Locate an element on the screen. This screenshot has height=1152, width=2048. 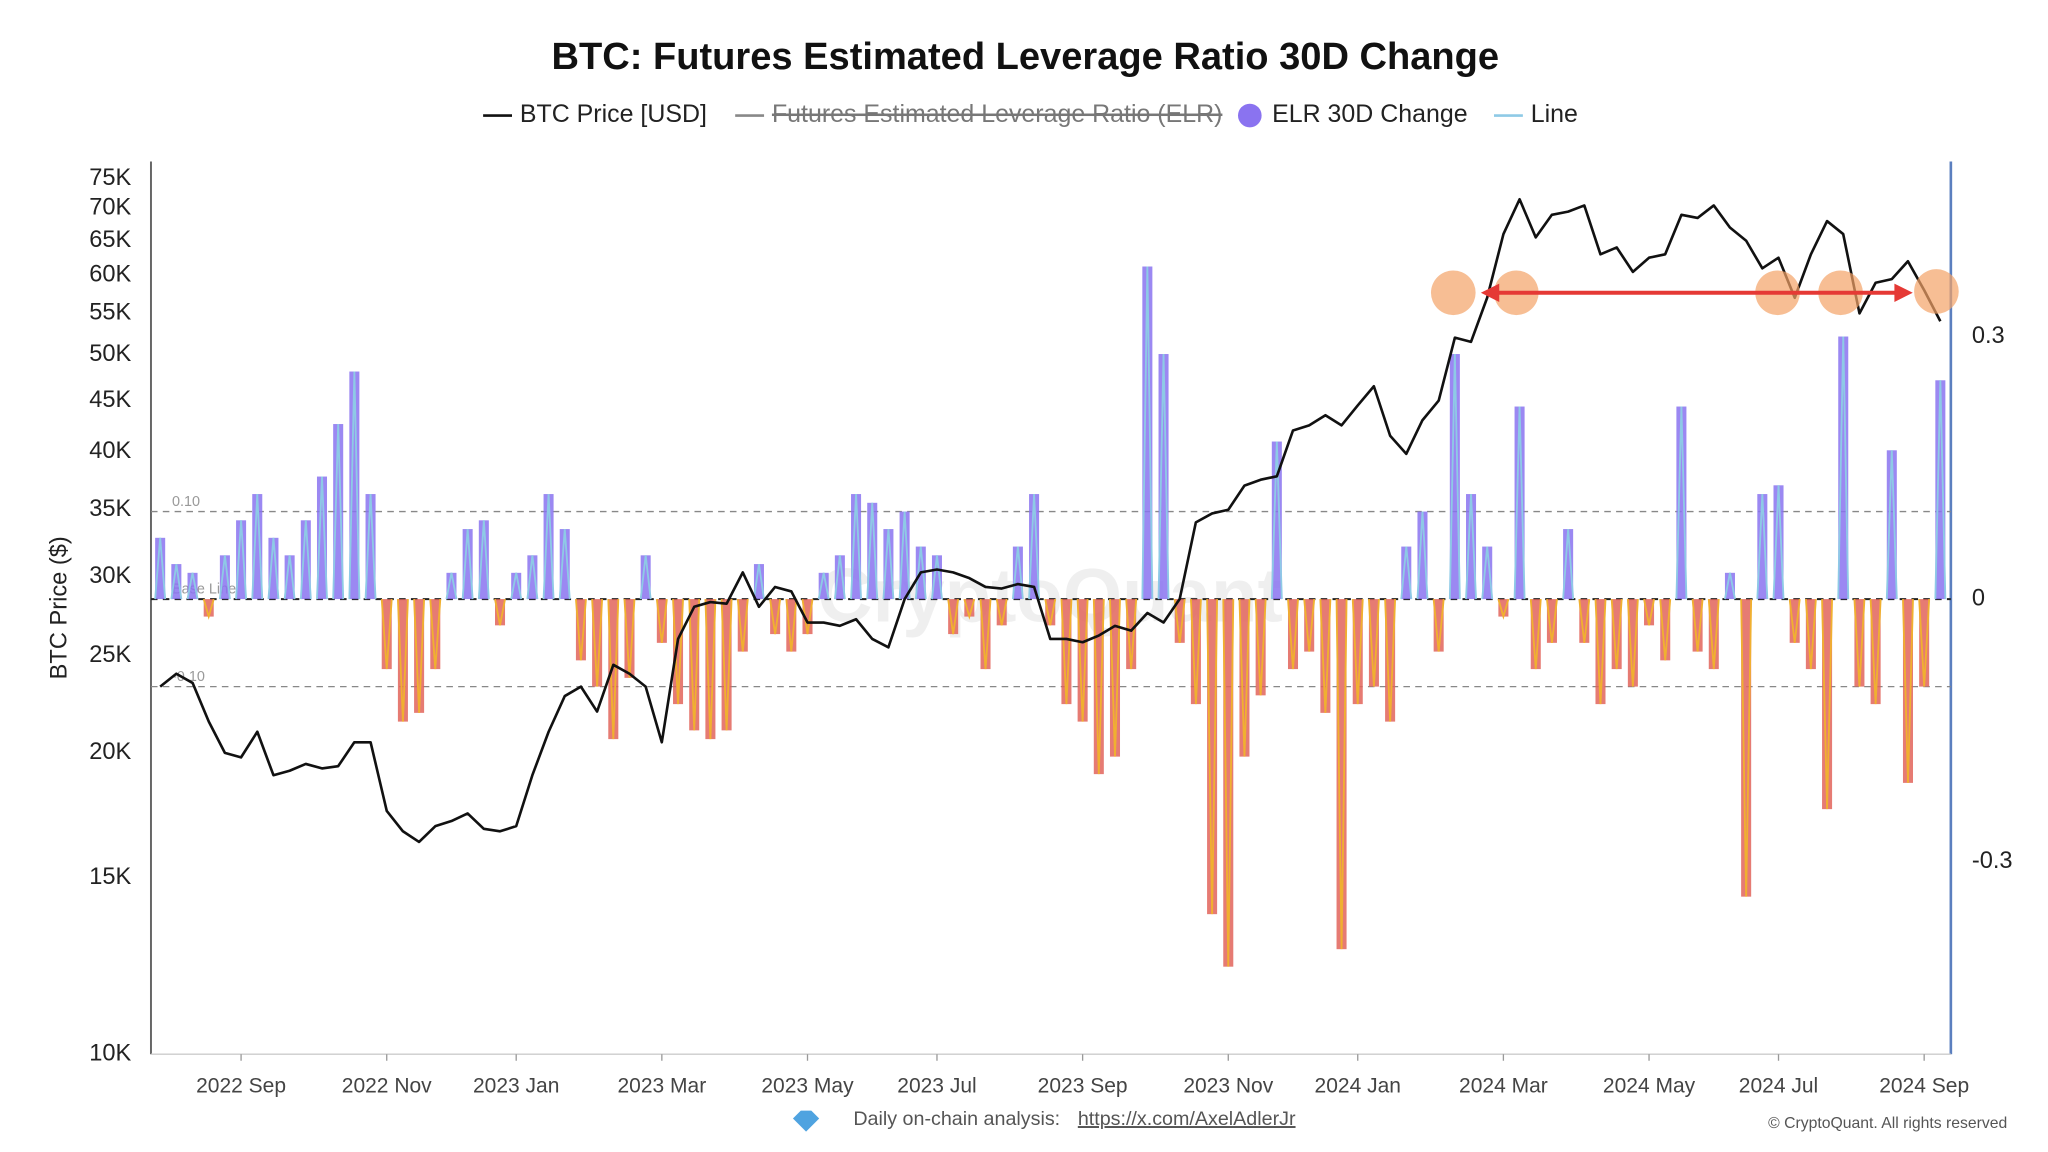
y-tick-label: 45K is located at coordinates (110, 400).